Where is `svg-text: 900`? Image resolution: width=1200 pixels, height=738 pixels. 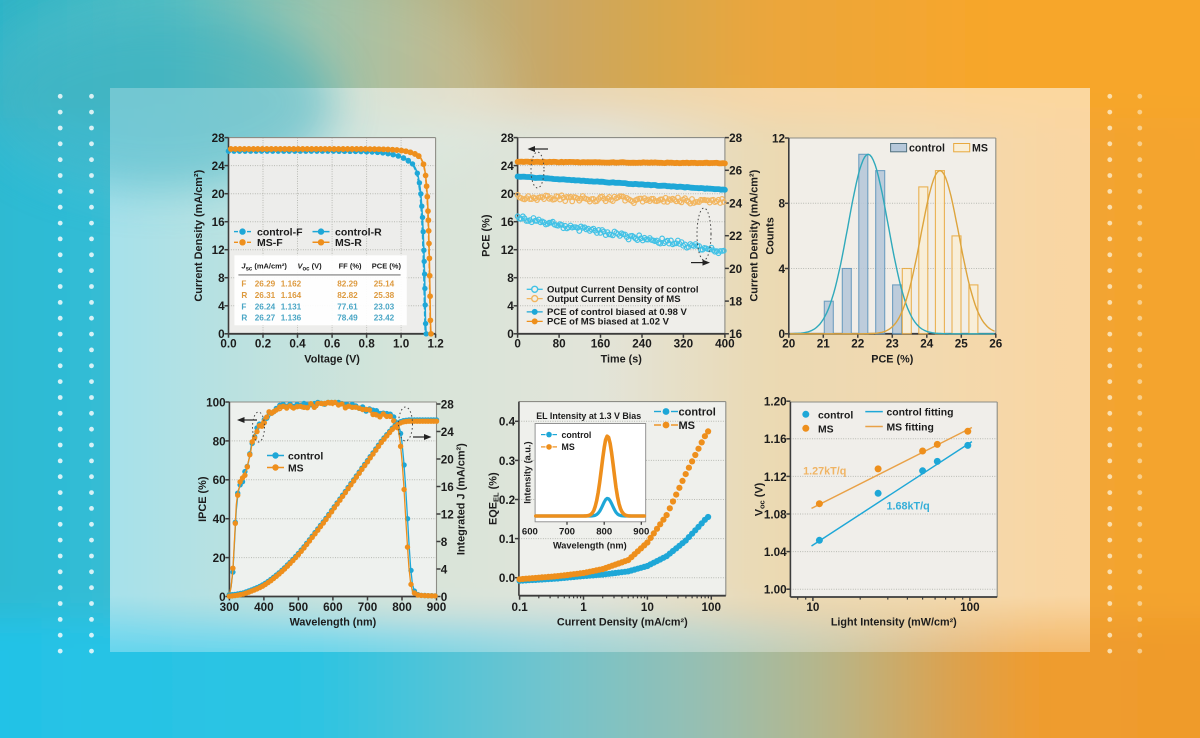
svg-text: 900 is located at coordinates (641, 532).